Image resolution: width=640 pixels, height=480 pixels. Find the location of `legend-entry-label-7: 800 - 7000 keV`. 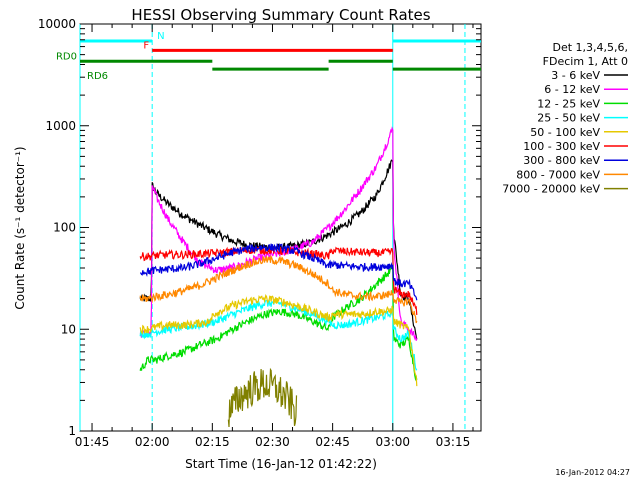

legend-entry-label-7: 800 - 7000 keV is located at coordinates (558, 174).